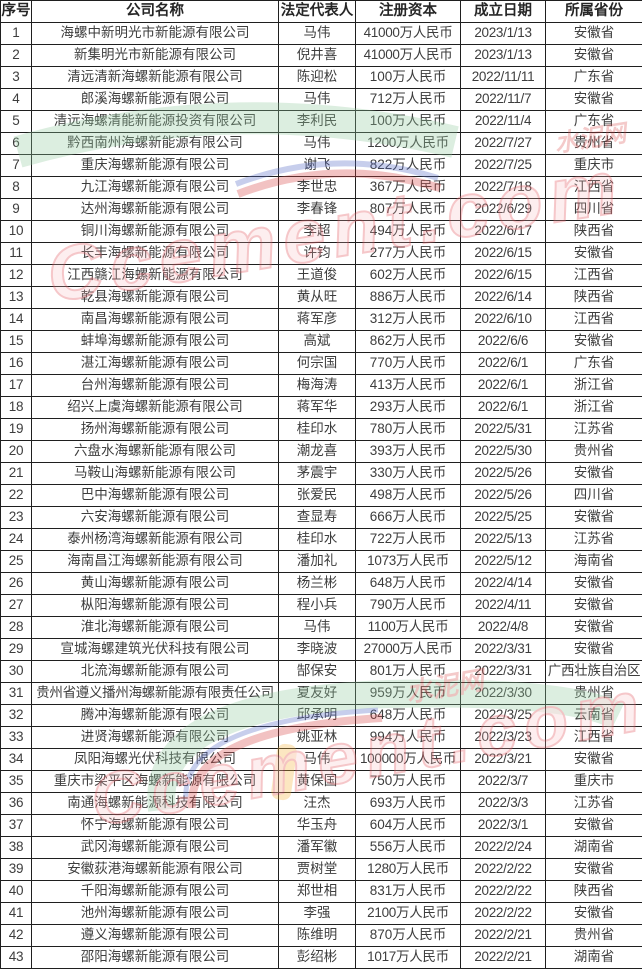 The image size is (642, 969). Describe the element at coordinates (155, 803) in the screenshot. I see `company-name-cell: 南通海螺新能源科技有限公司` at that location.